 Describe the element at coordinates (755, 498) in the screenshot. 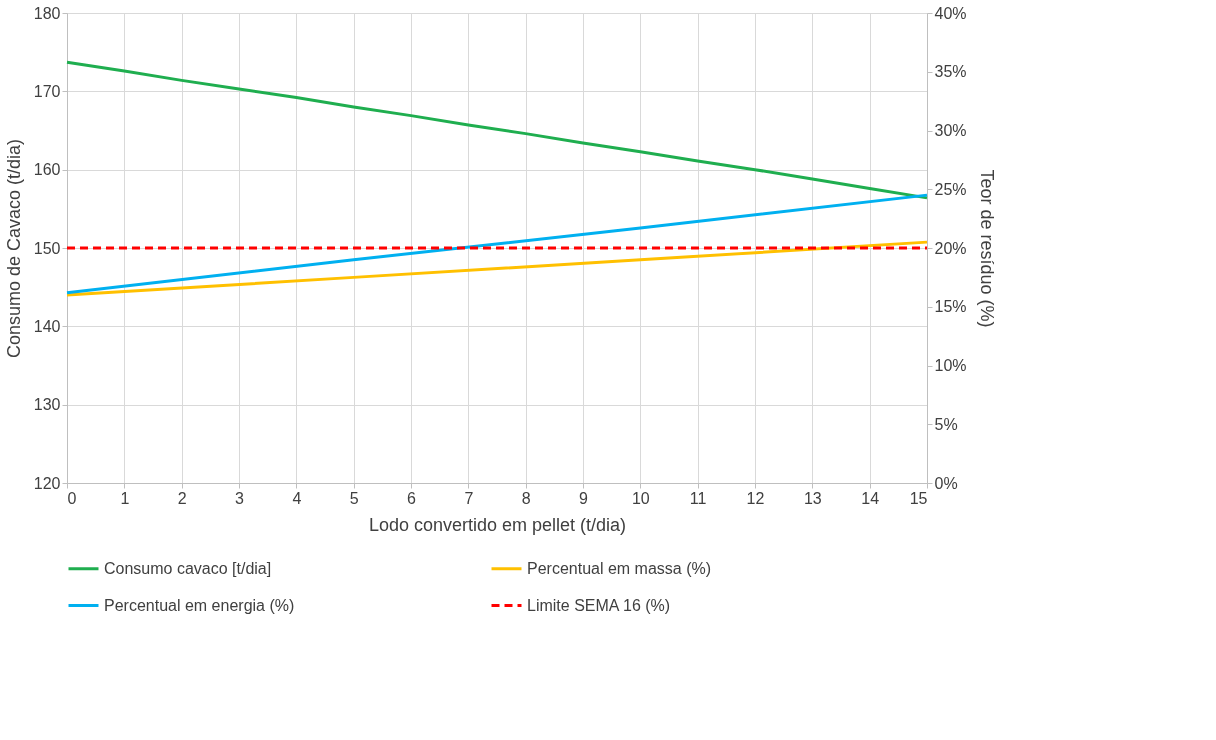

I see `x-tick-label: 12` at that location.